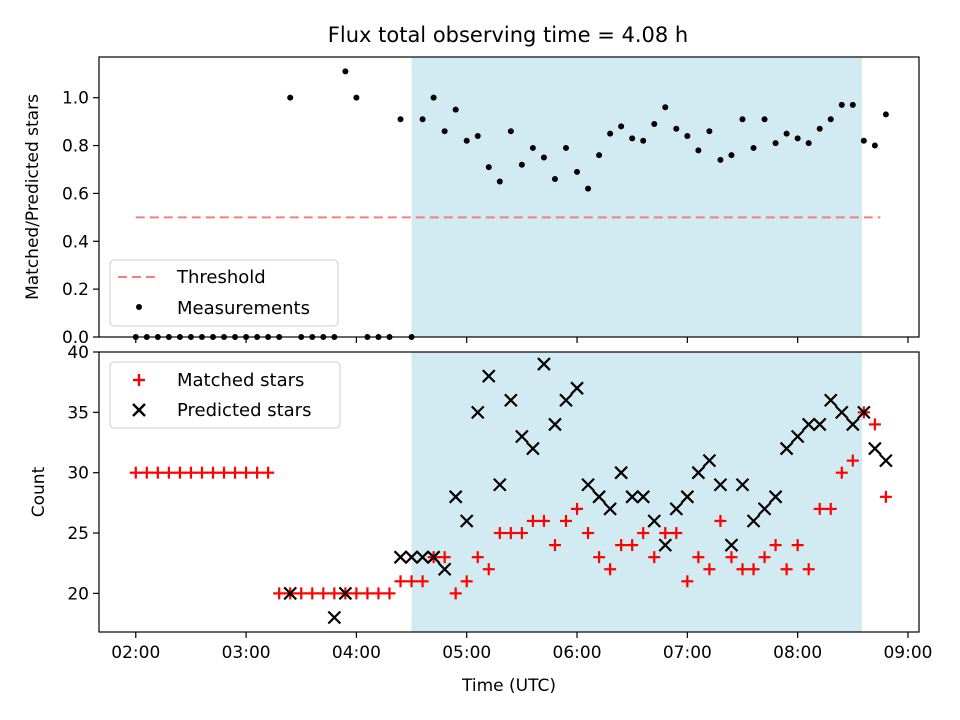 The image size is (960, 720). I want to click on ratio-legend: Threshold Measurements, so click(224, 293).